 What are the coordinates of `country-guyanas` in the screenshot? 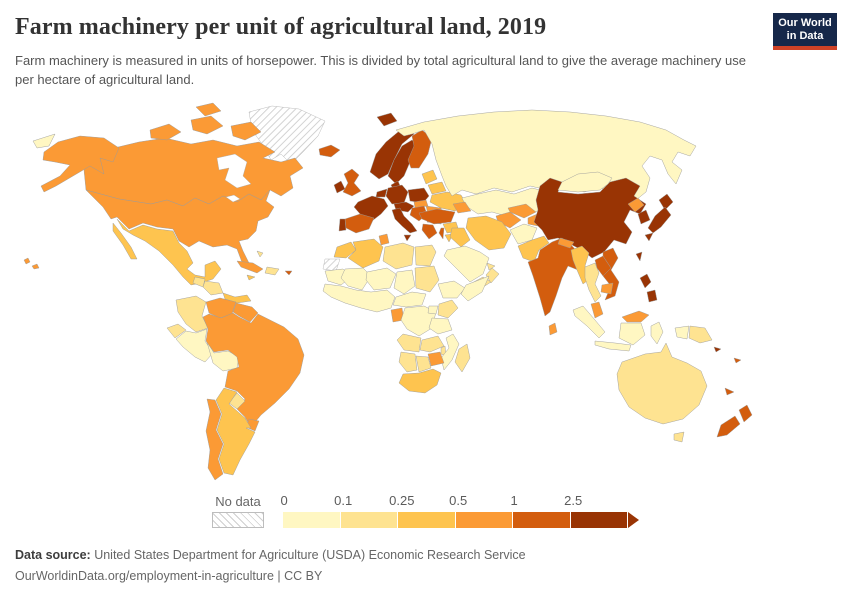 It's located at (245, 312).